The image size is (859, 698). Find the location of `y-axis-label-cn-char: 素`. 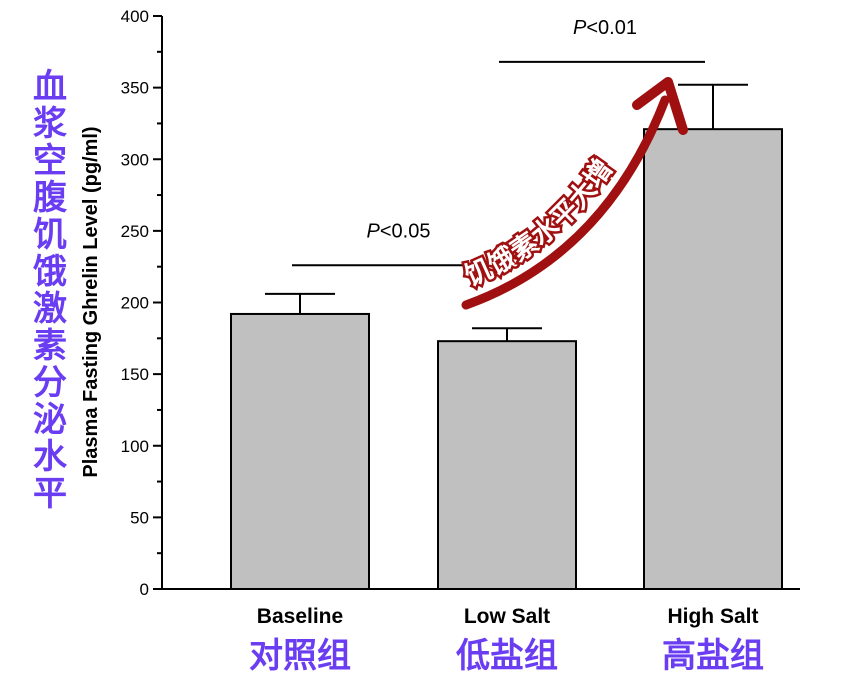

y-axis-label-cn-char: 素 is located at coordinates (50, 346).